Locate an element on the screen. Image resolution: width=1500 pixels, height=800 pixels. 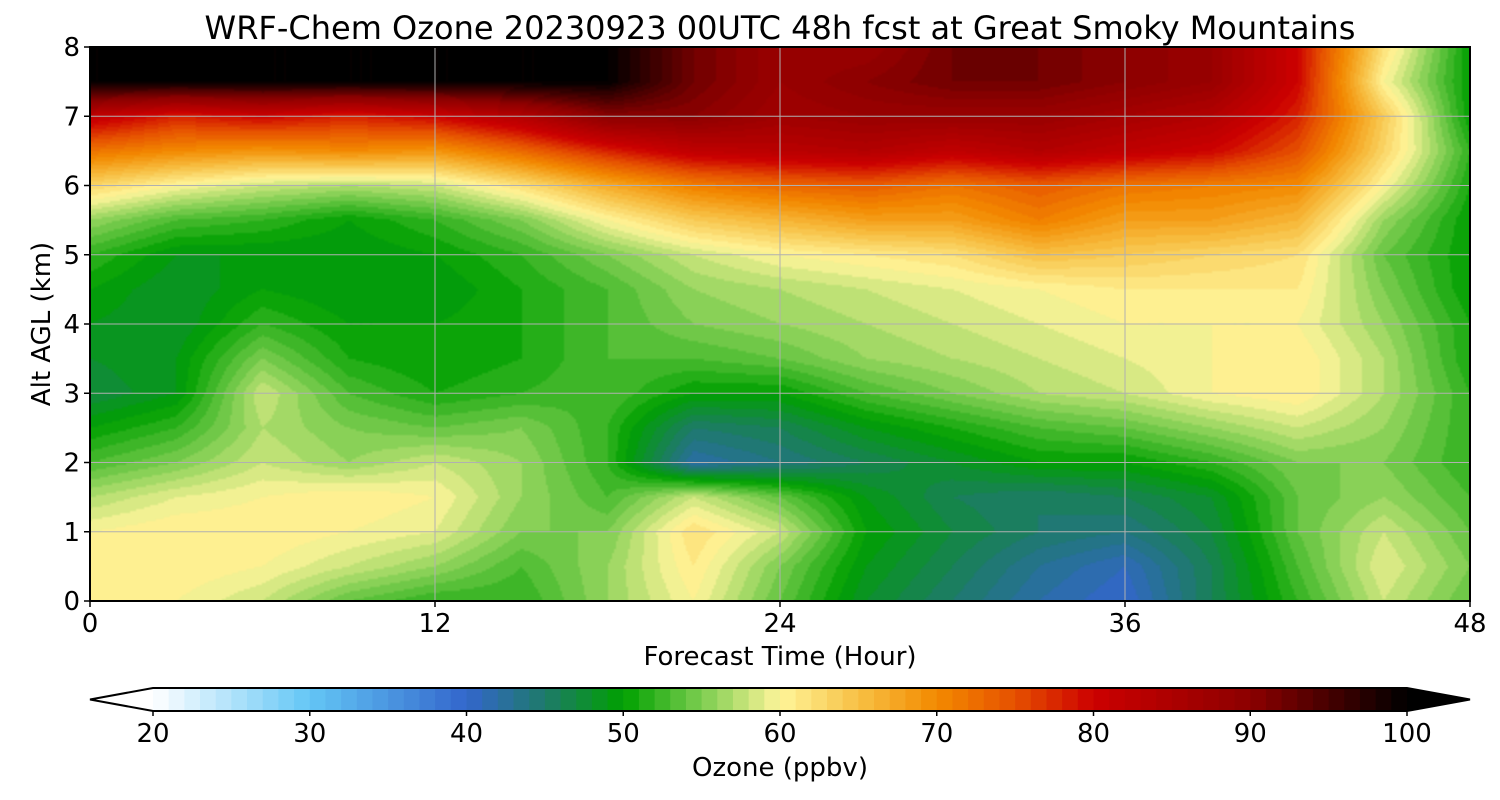
y-tick-label: 1 is located at coordinates (71, 533).